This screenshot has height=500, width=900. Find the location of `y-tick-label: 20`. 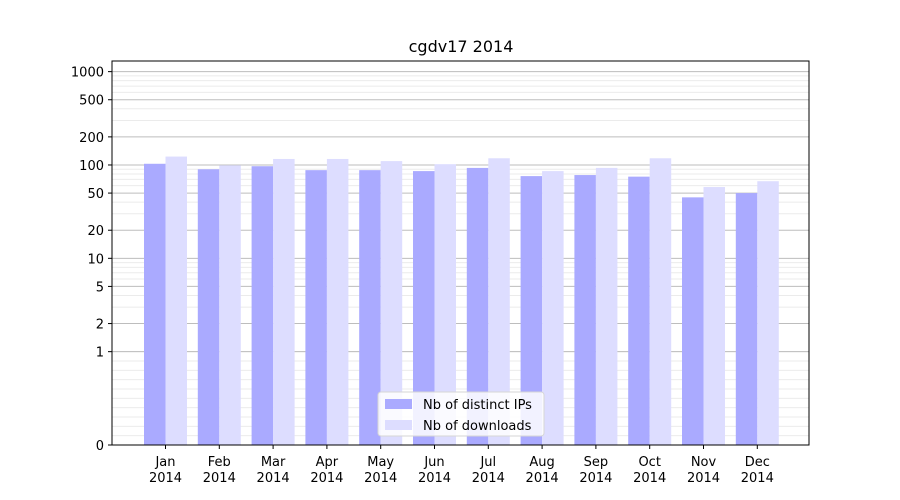

y-tick-label: 20 is located at coordinates (95, 231).